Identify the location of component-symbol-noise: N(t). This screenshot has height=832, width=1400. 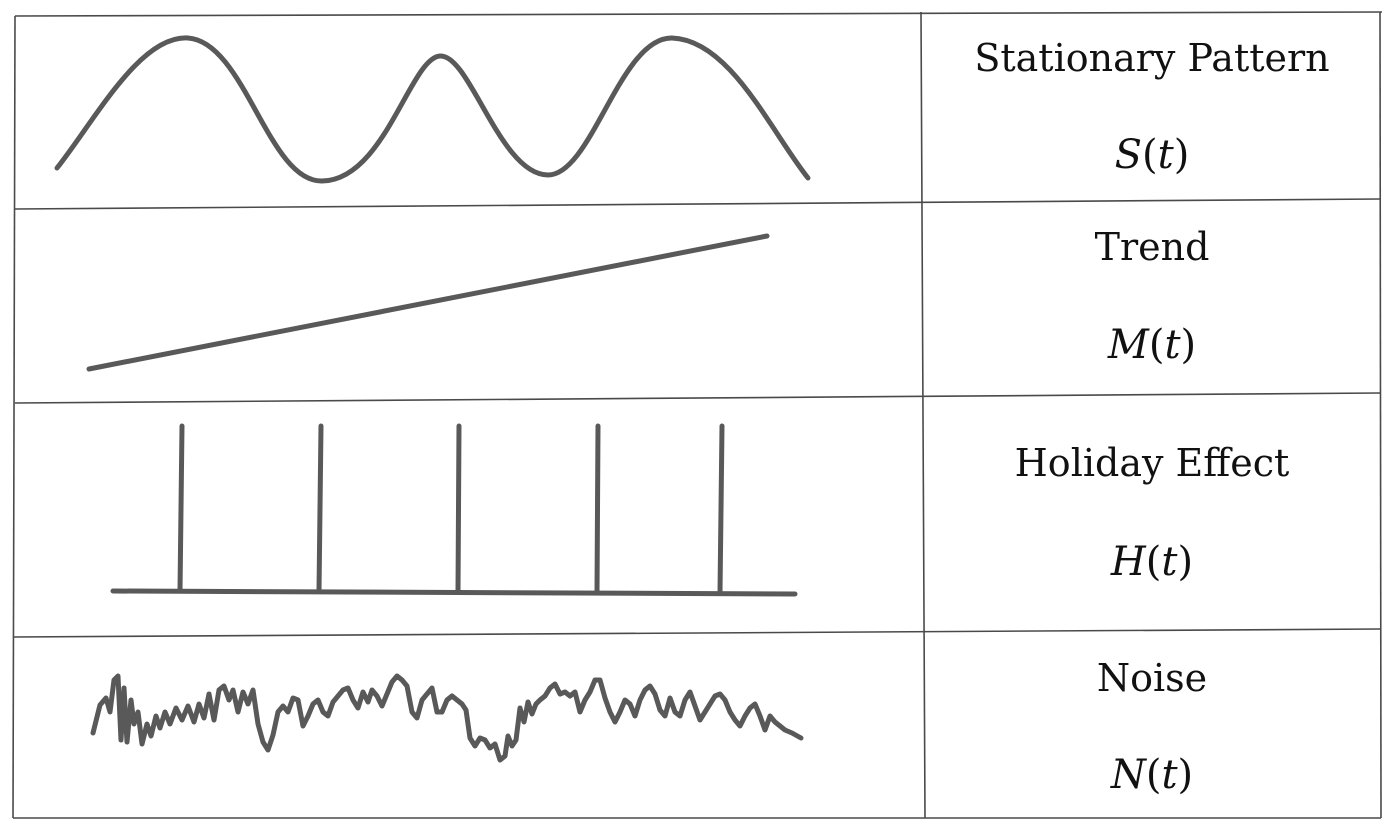
(1152, 775).